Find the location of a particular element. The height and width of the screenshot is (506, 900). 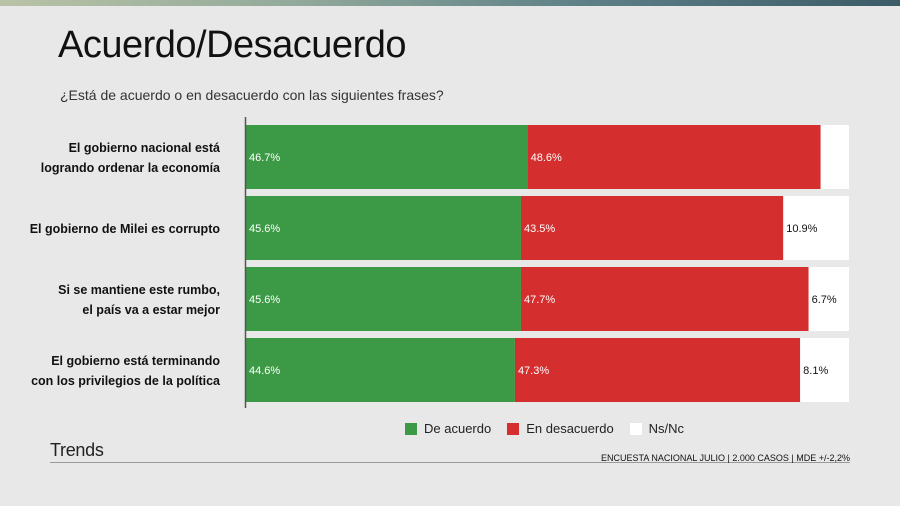

legend-label-desacuerdo: En desacuerdo is located at coordinates (570, 428).